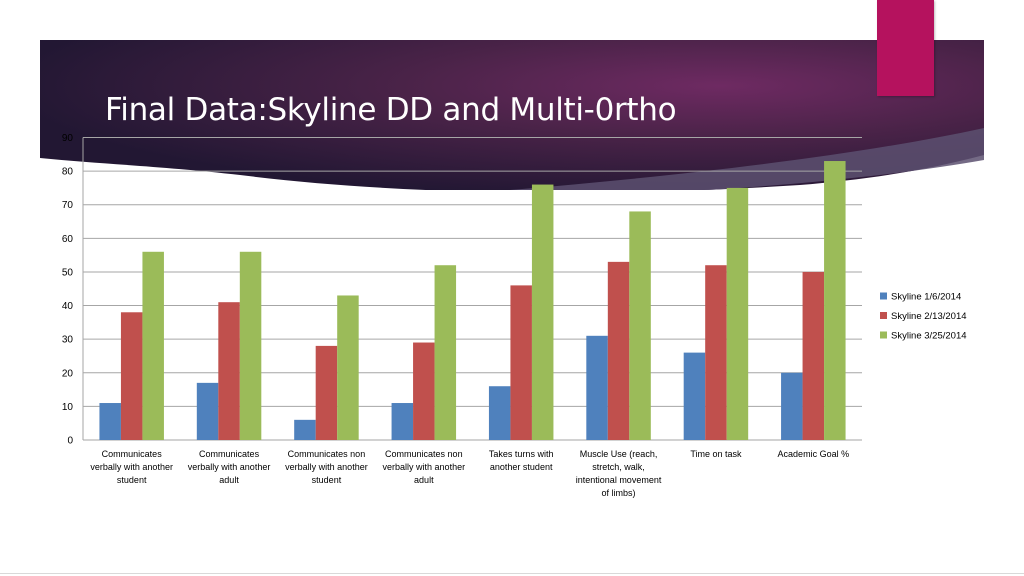 Image resolution: width=1024 pixels, height=576 pixels. I want to click on y-tick-label: 0, so click(70, 441).